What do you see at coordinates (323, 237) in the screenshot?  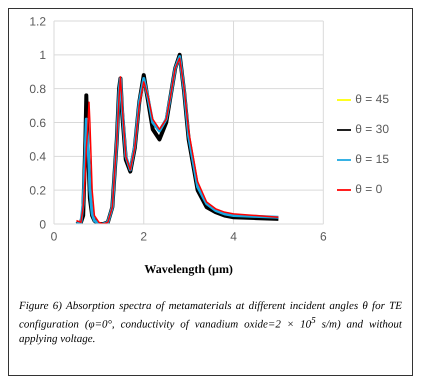 I see `x-tick-label: 6` at bounding box center [323, 237].